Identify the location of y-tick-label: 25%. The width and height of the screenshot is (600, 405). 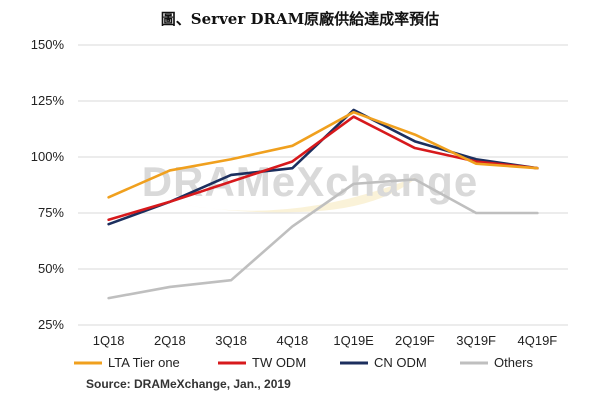
(51, 324).